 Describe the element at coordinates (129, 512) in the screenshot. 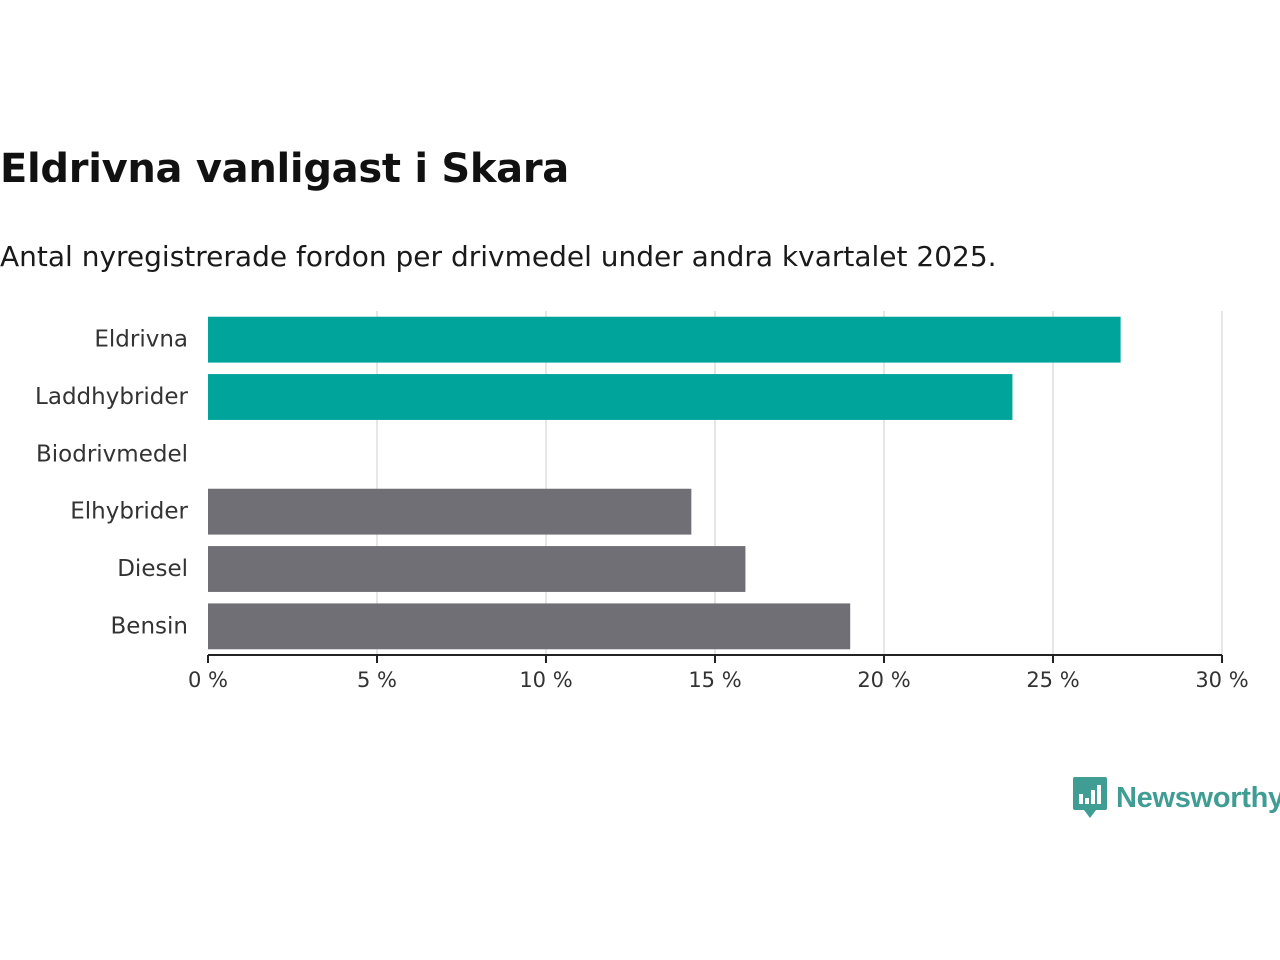

I see `category-label: Elhybrider` at that location.